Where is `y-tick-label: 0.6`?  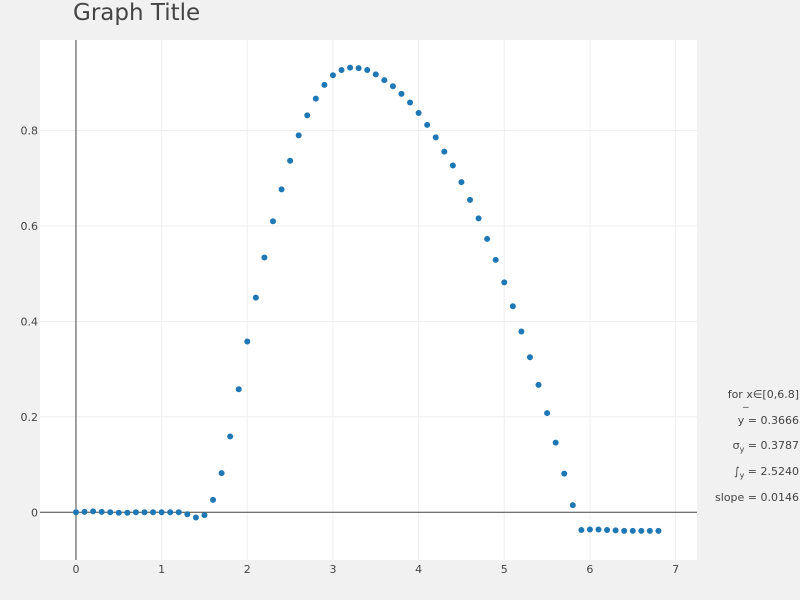 y-tick-label: 0.6 is located at coordinates (30, 226).